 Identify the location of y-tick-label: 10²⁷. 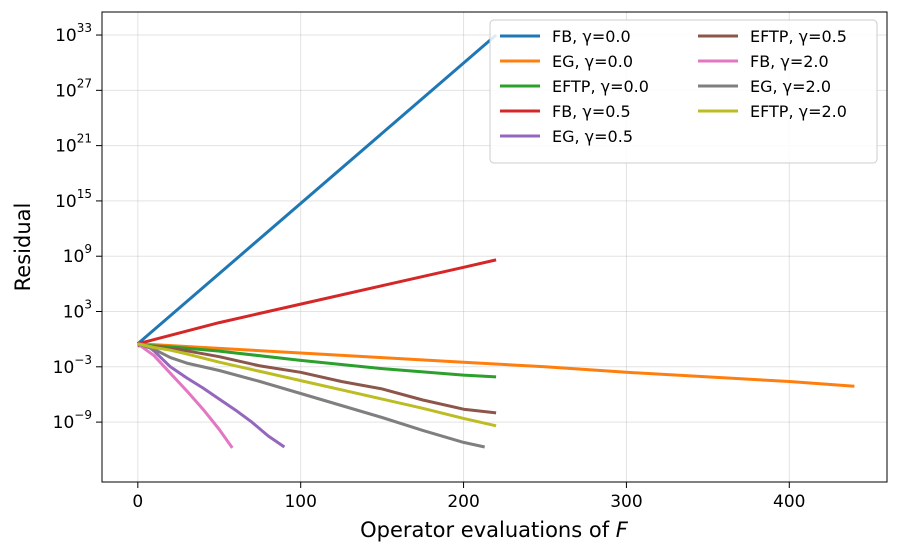
(73, 88).